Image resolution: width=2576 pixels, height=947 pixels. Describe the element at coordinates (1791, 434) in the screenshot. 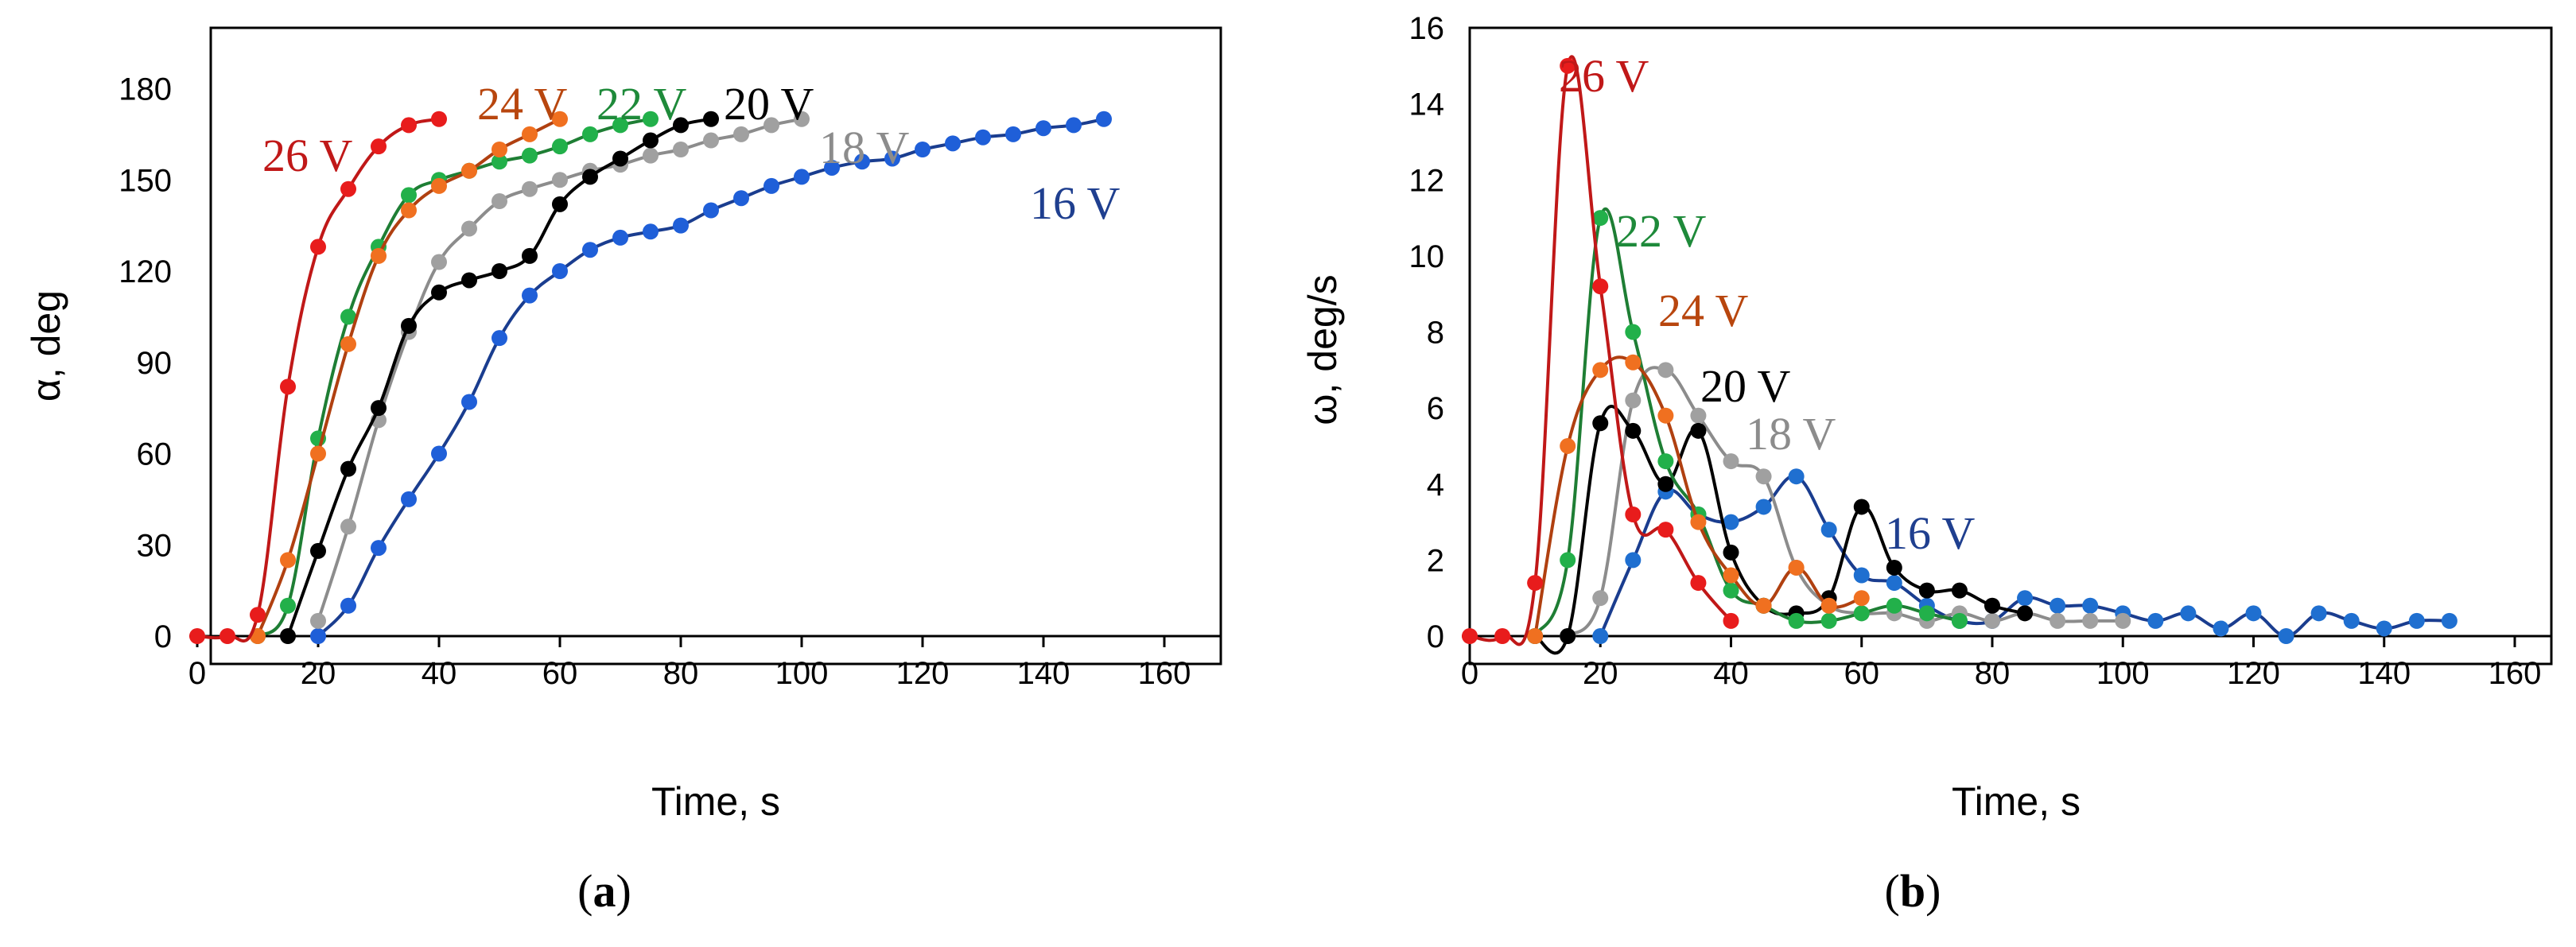

I see `panel-b-series-label-18V: 18 V` at that location.